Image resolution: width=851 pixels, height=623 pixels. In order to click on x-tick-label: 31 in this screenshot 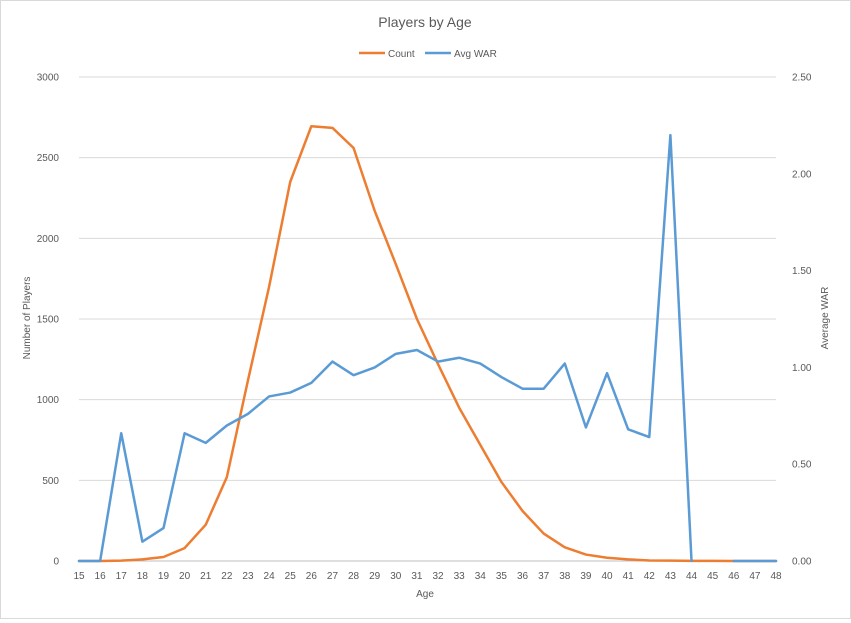, I will do `click(417, 576)`.